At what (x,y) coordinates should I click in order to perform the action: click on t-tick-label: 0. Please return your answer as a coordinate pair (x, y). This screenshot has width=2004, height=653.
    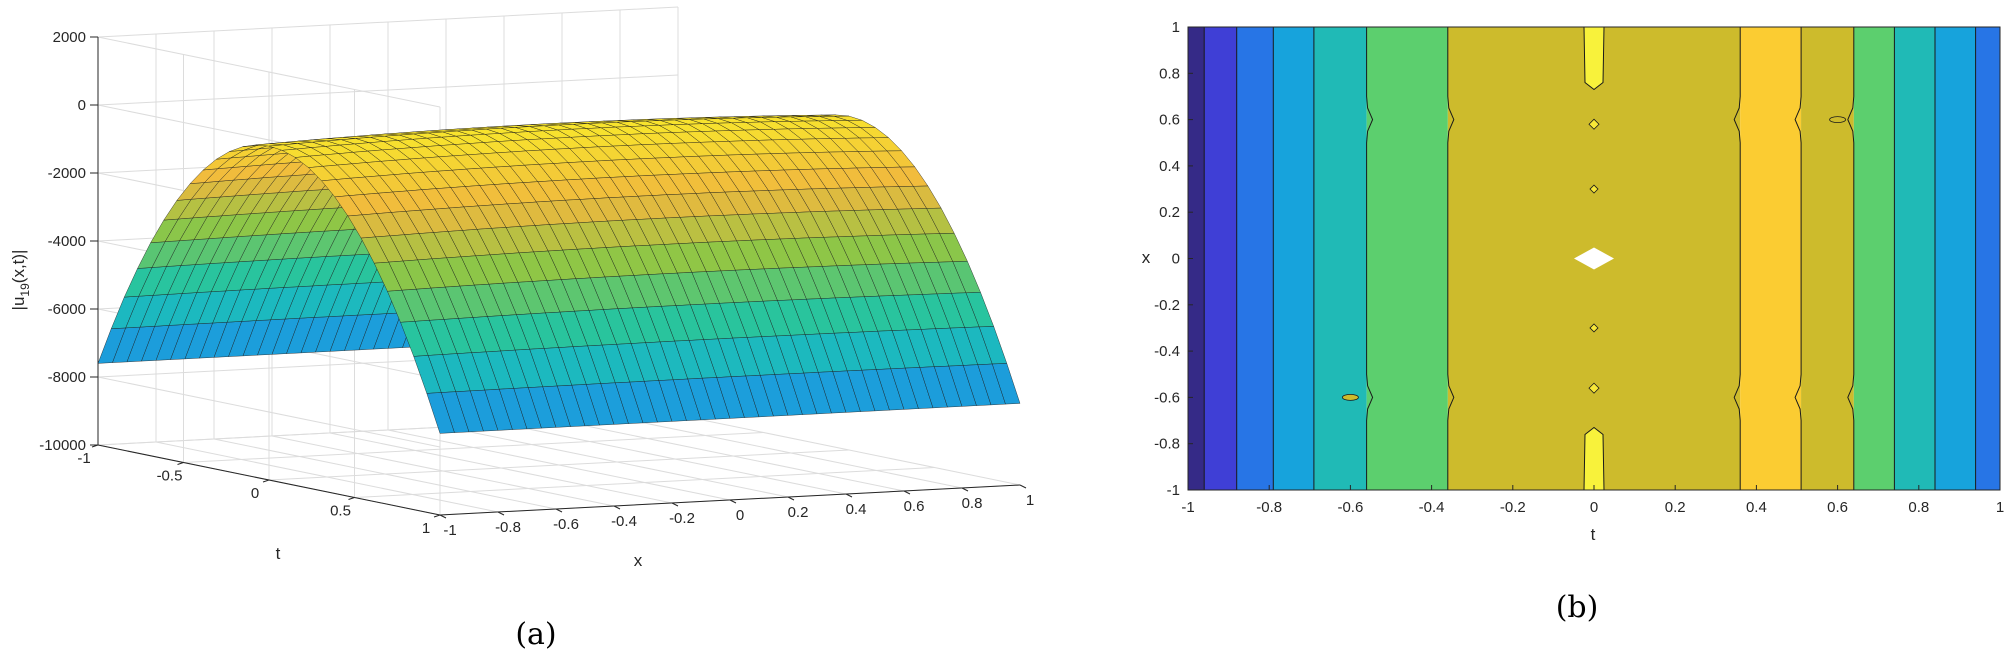
    Looking at the image, I should click on (255, 493).